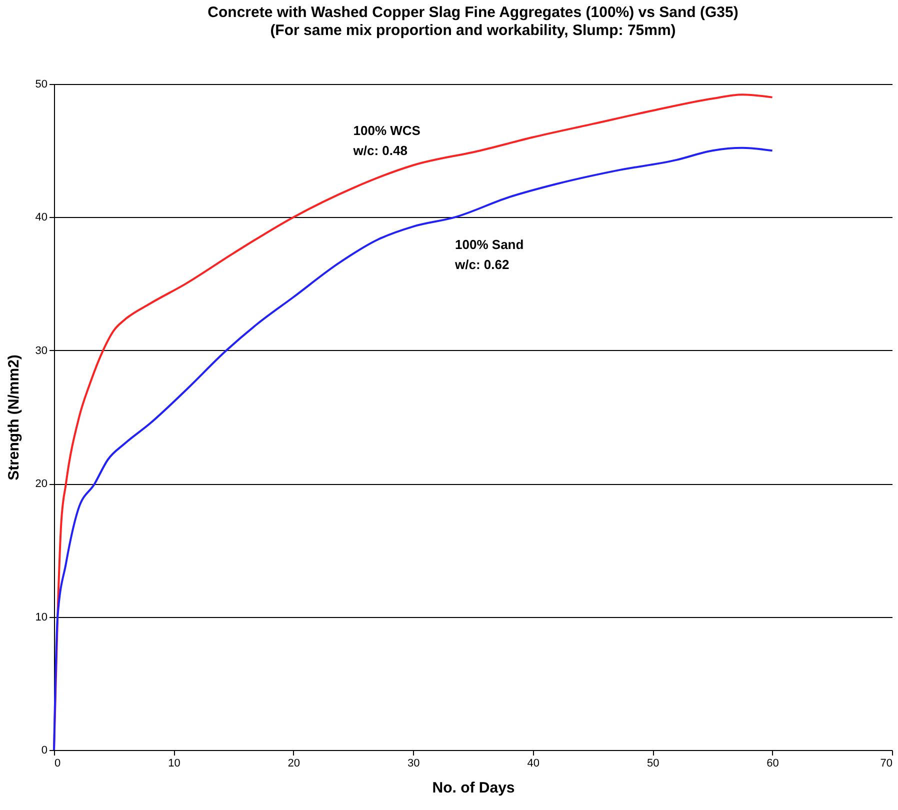 The width and height of the screenshot is (898, 810). What do you see at coordinates (41, 218) in the screenshot?
I see `y-tick-label: 40` at bounding box center [41, 218].